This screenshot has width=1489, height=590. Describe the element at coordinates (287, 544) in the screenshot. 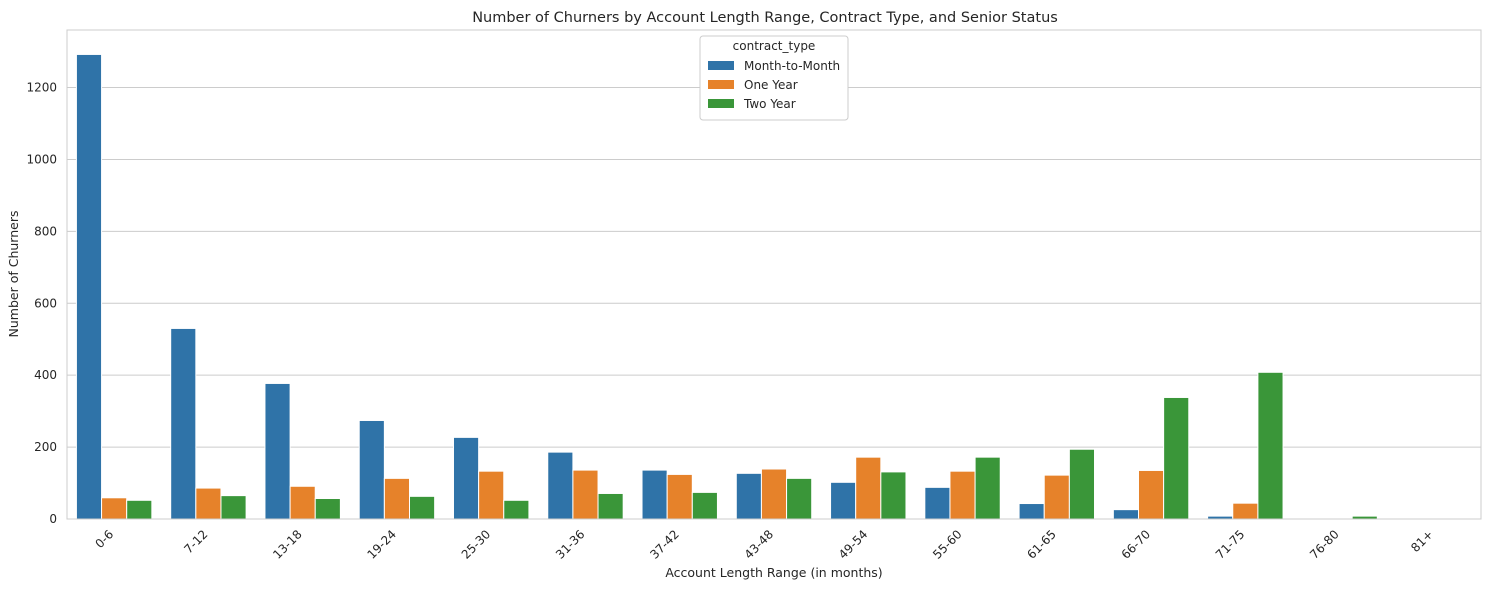

I see `x-tick-label: 13-18` at that location.